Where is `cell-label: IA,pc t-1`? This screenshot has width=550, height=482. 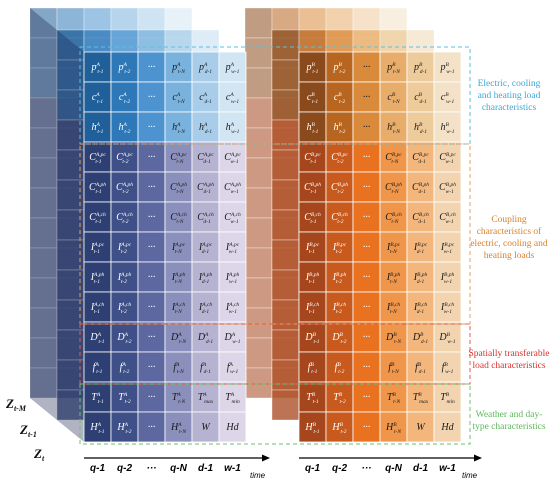
cell-label: IA,pc t-1 is located at coordinates (97, 248).